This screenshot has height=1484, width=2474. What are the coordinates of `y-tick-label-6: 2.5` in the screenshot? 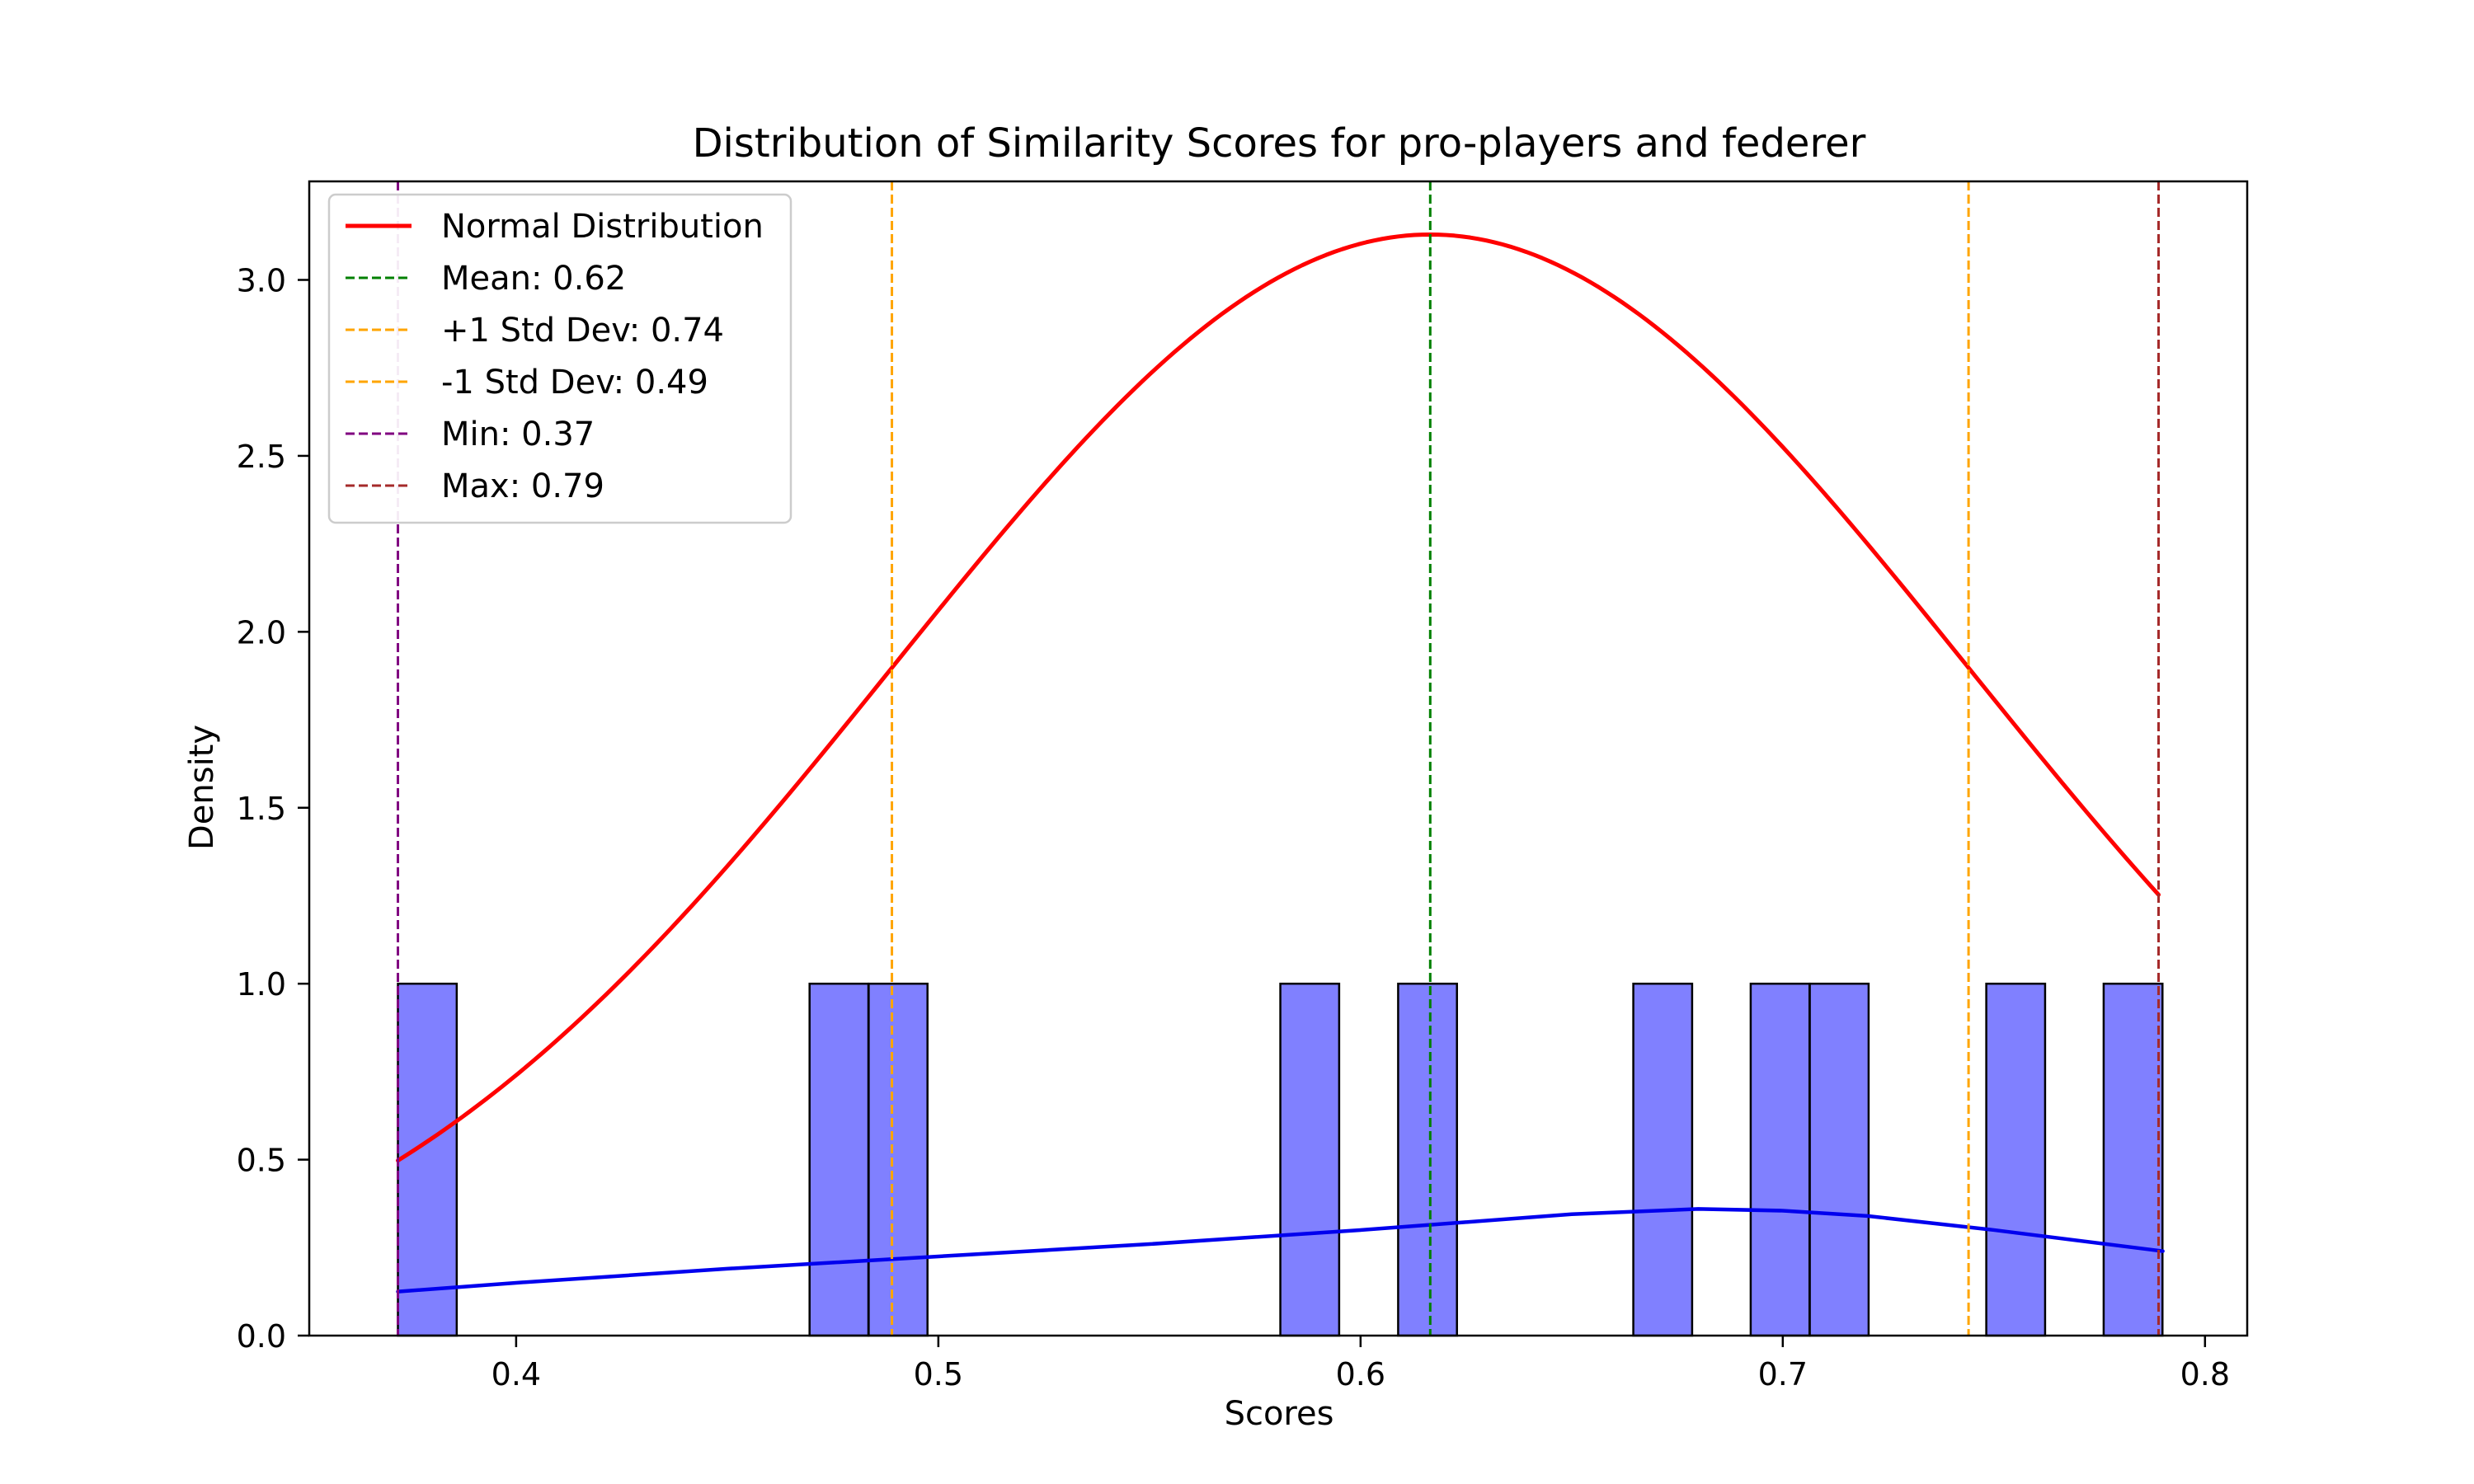 It's located at (261, 457).